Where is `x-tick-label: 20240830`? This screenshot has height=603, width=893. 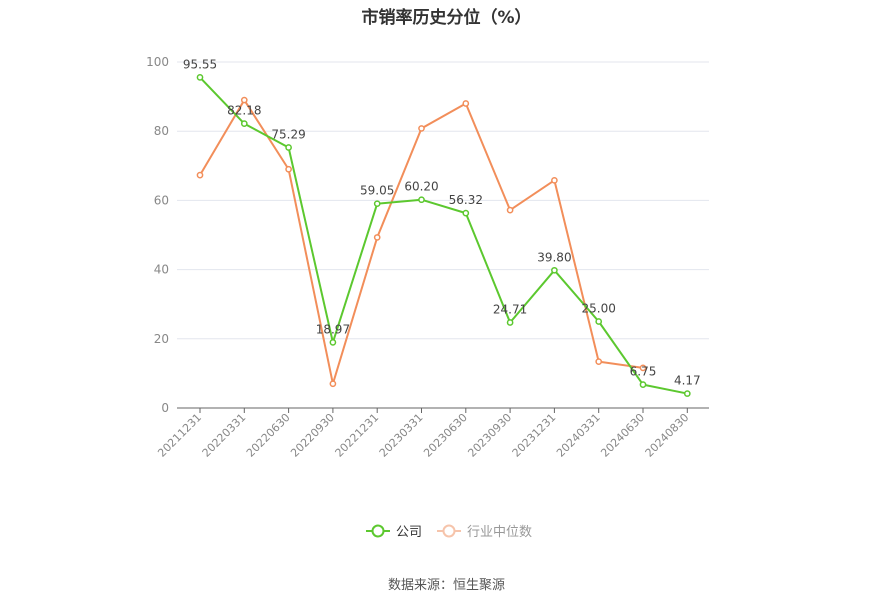
x-tick-label: 20240830 is located at coordinates (667, 435).